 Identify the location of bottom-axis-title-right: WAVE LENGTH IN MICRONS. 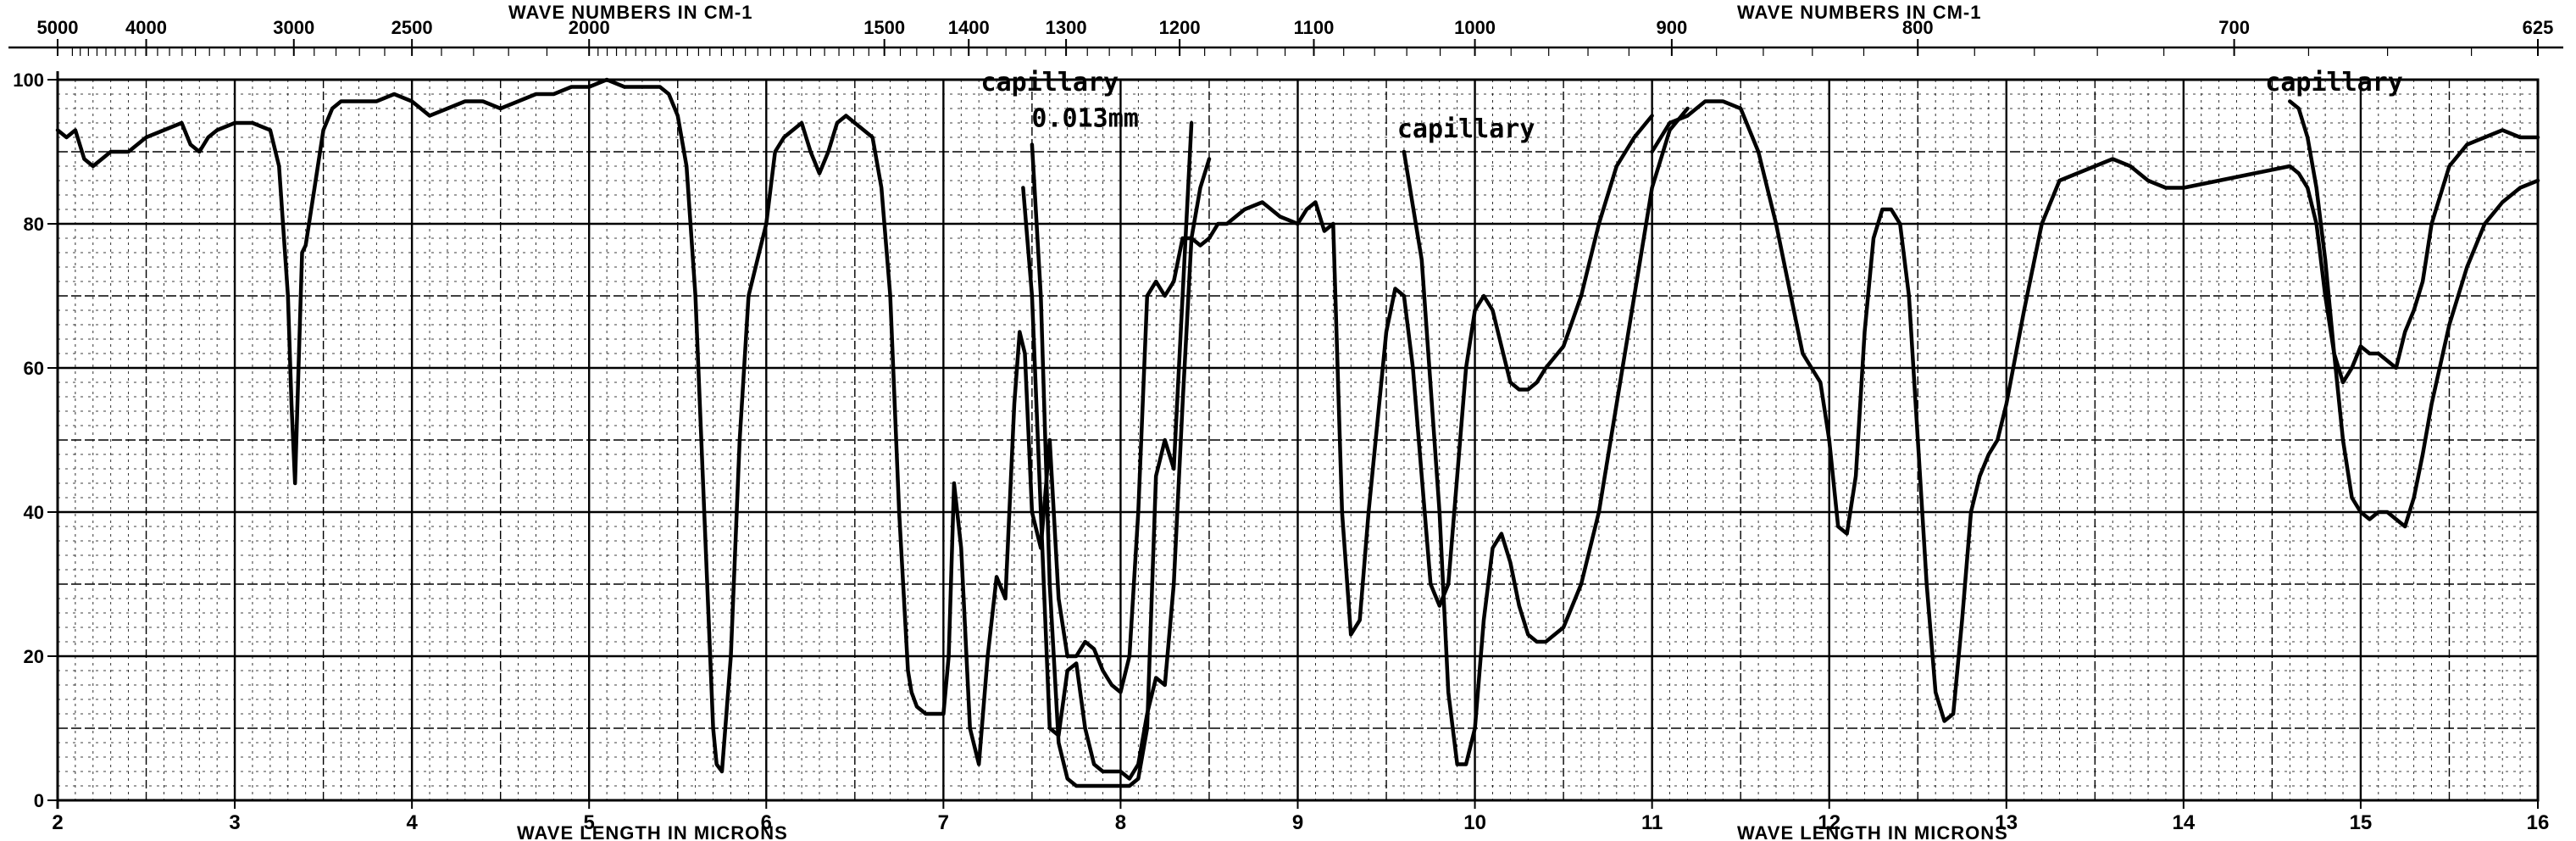
(1872, 831).